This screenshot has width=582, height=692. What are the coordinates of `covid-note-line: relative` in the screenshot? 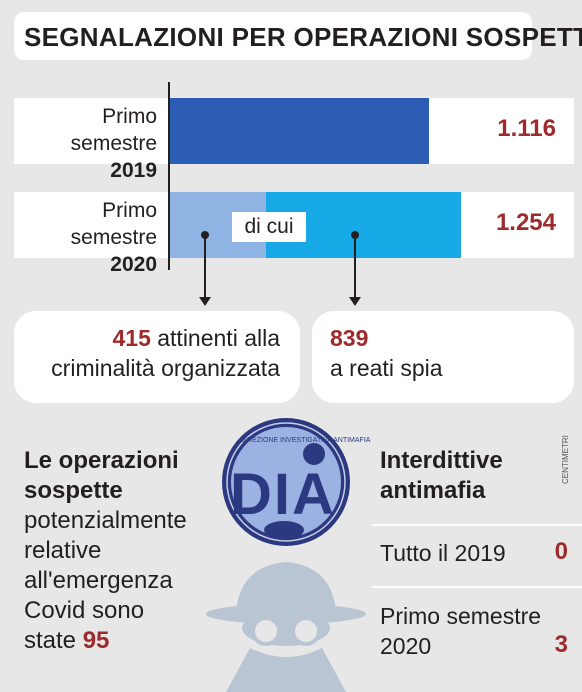 It's located at (63, 550).